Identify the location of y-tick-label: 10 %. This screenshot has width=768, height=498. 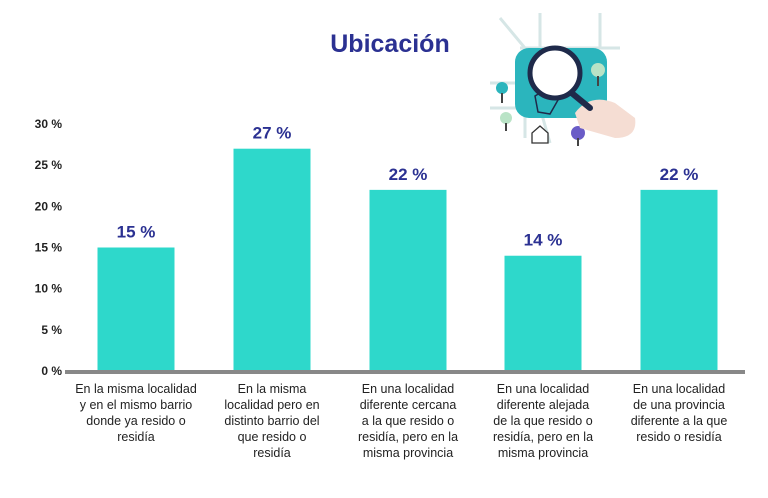
(49, 289).